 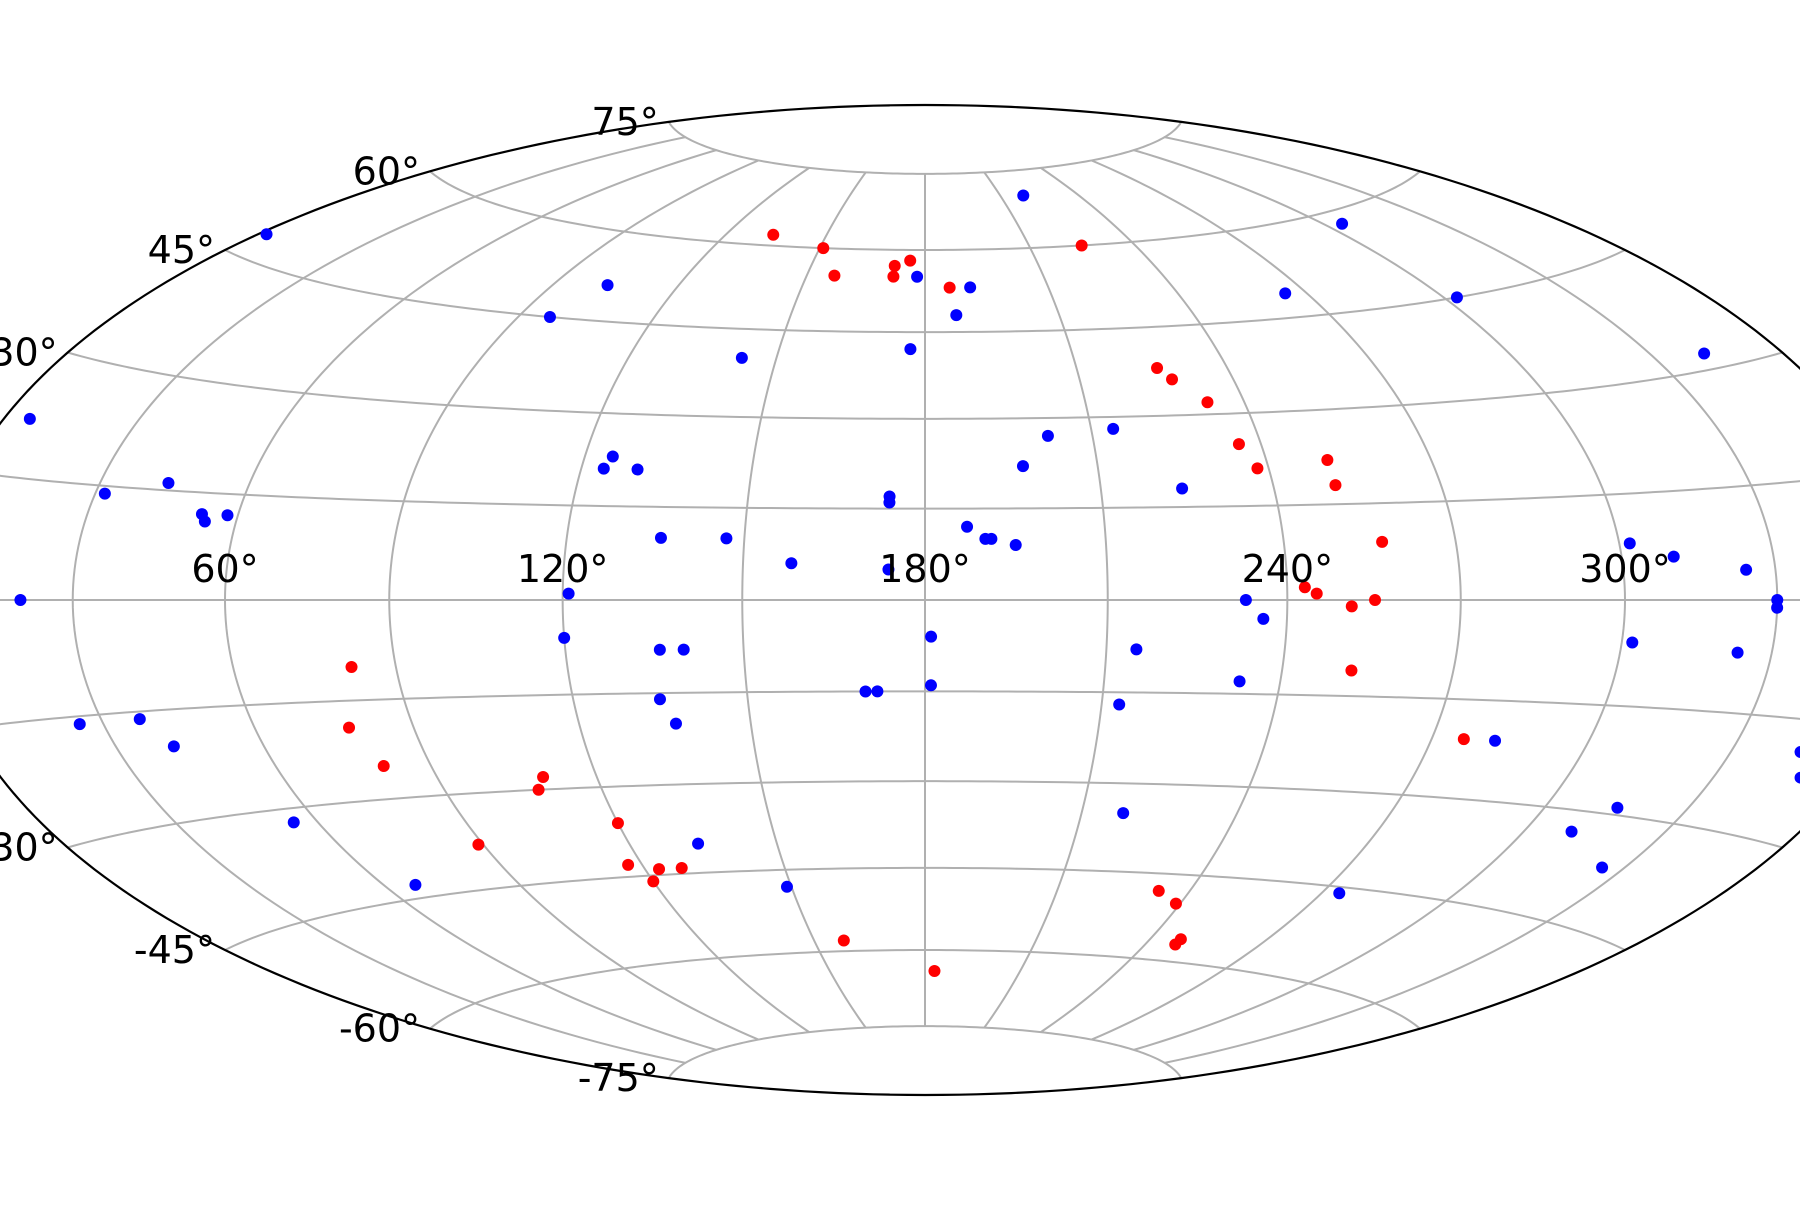 What do you see at coordinates (174, 950) in the screenshot?
I see `y-tick-label: -45°` at bounding box center [174, 950].